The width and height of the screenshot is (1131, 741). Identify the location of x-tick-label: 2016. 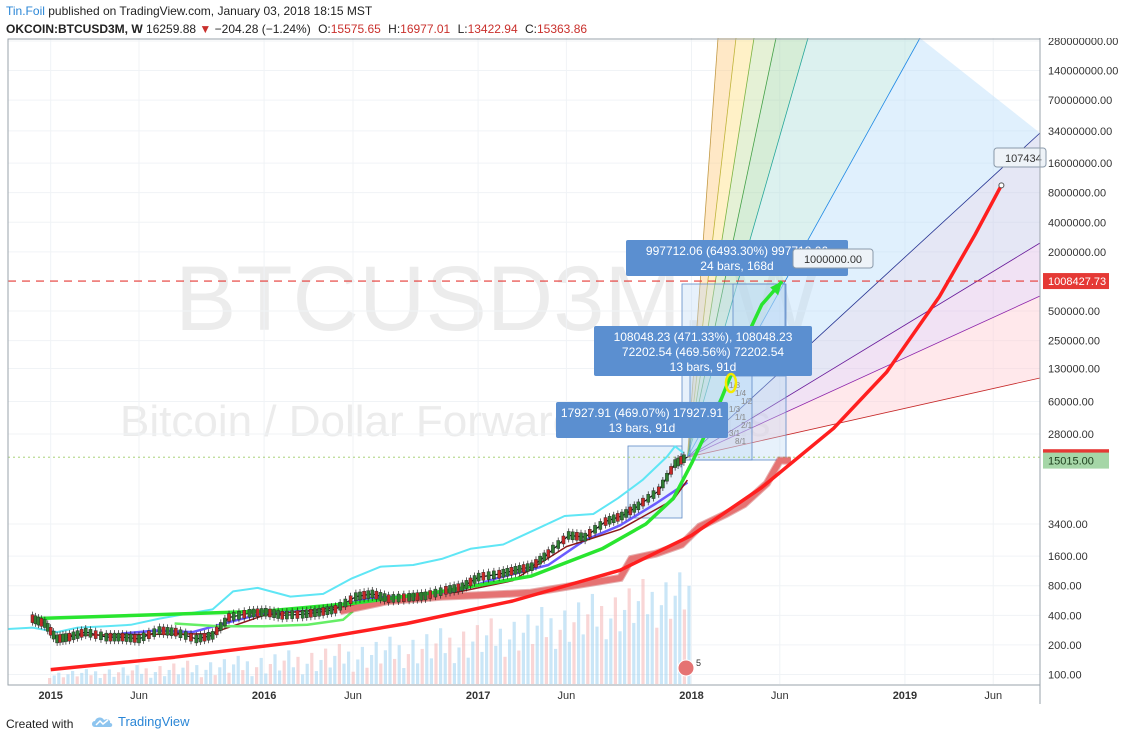
(264, 696).